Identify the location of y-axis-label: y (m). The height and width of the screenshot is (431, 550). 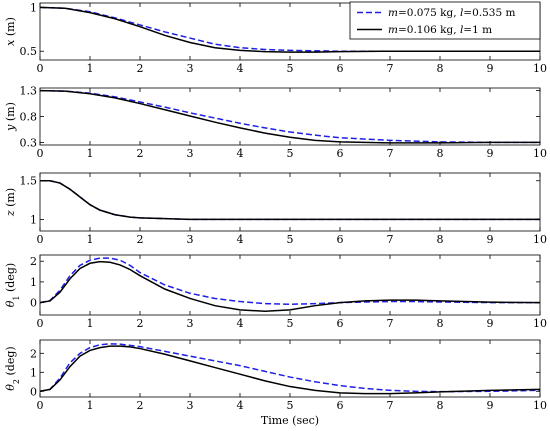
(10, 117).